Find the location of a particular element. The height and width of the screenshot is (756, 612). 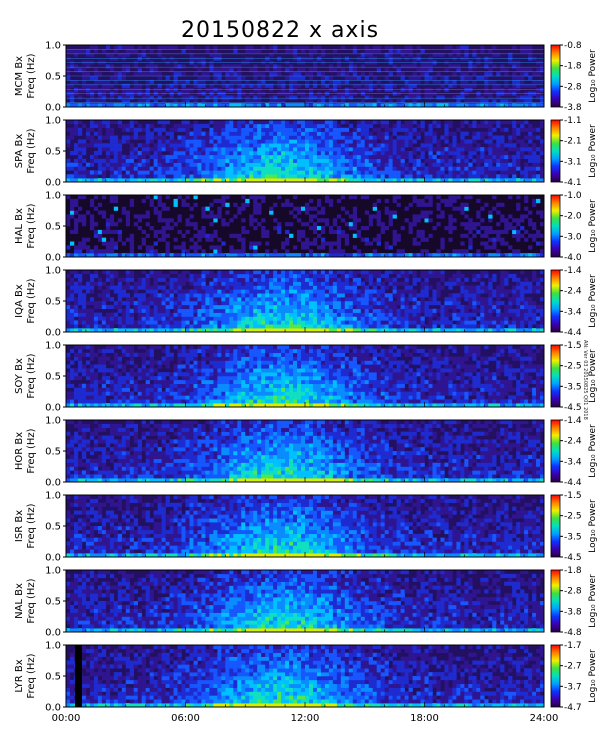

colorbar-tick-label: -4.0 is located at coordinates (573, 258).